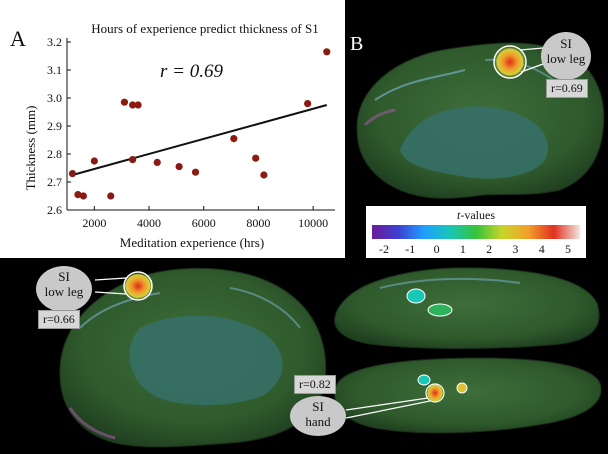  Describe the element at coordinates (54, 154) in the screenshot. I see `y-tick-label: 2.8` at that location.